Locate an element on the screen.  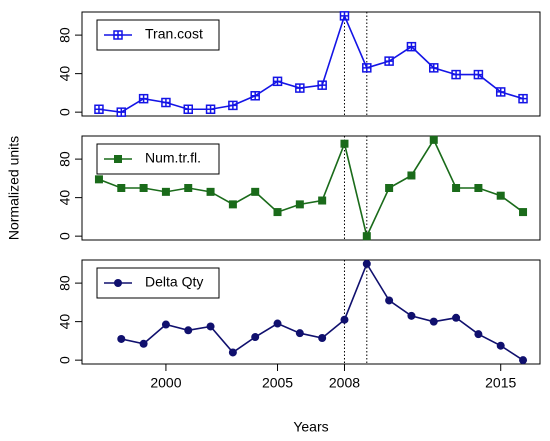
x-tick-label: 2005 is located at coordinates (277, 383).